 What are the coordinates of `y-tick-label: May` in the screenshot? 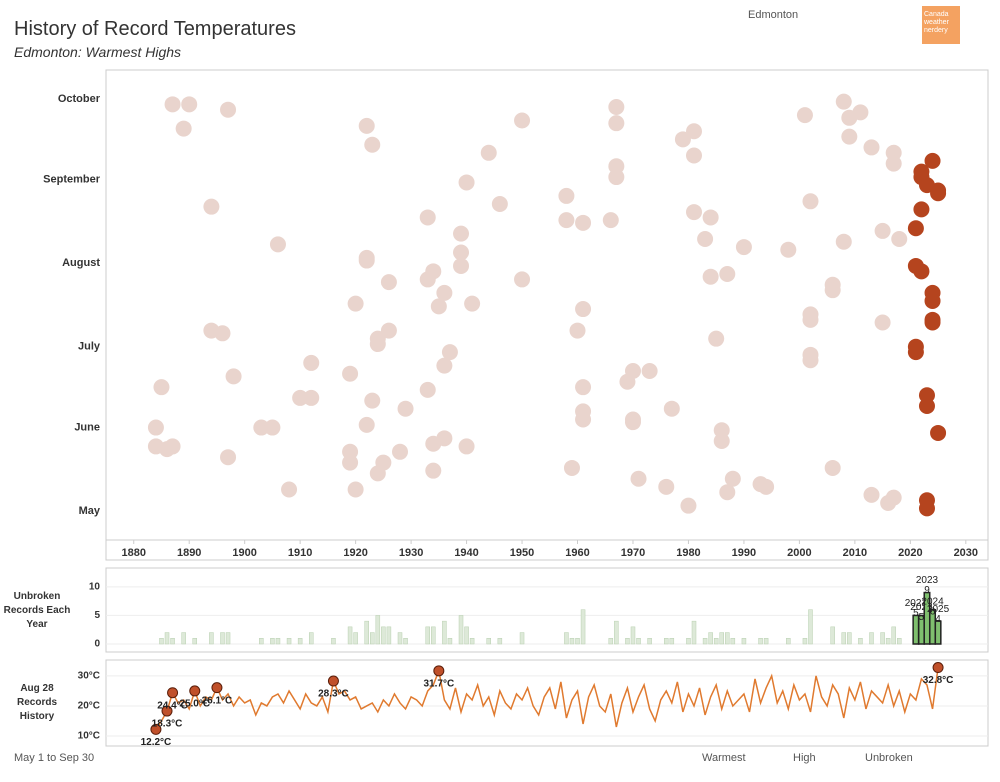 It's located at (90, 511).